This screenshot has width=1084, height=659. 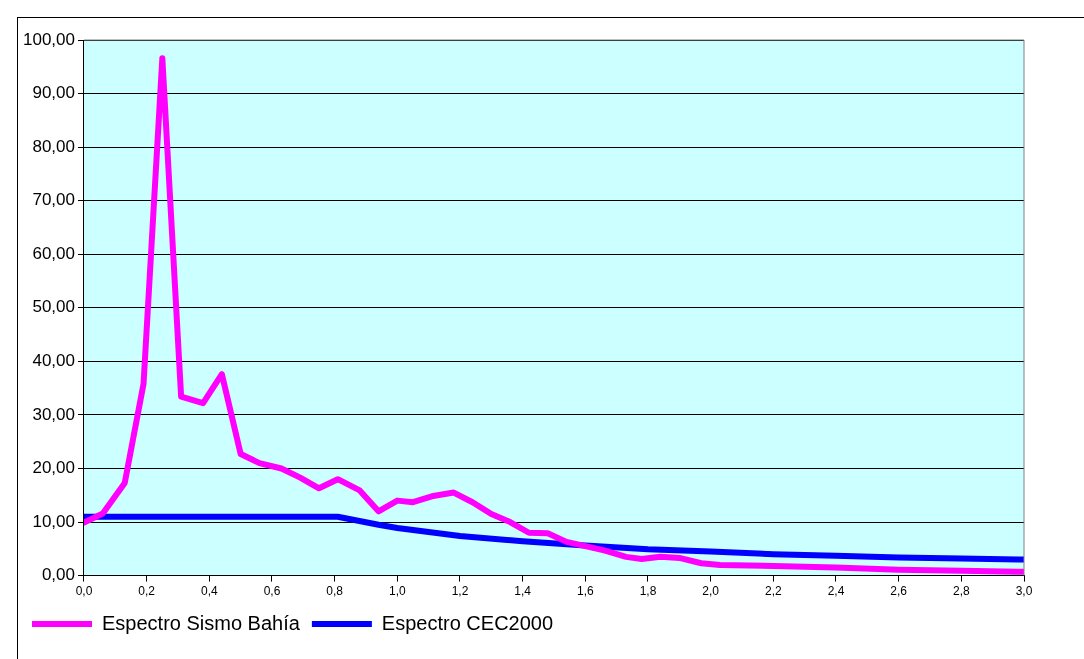 I want to click on y-tick-label: 10,00, so click(x=53, y=521).